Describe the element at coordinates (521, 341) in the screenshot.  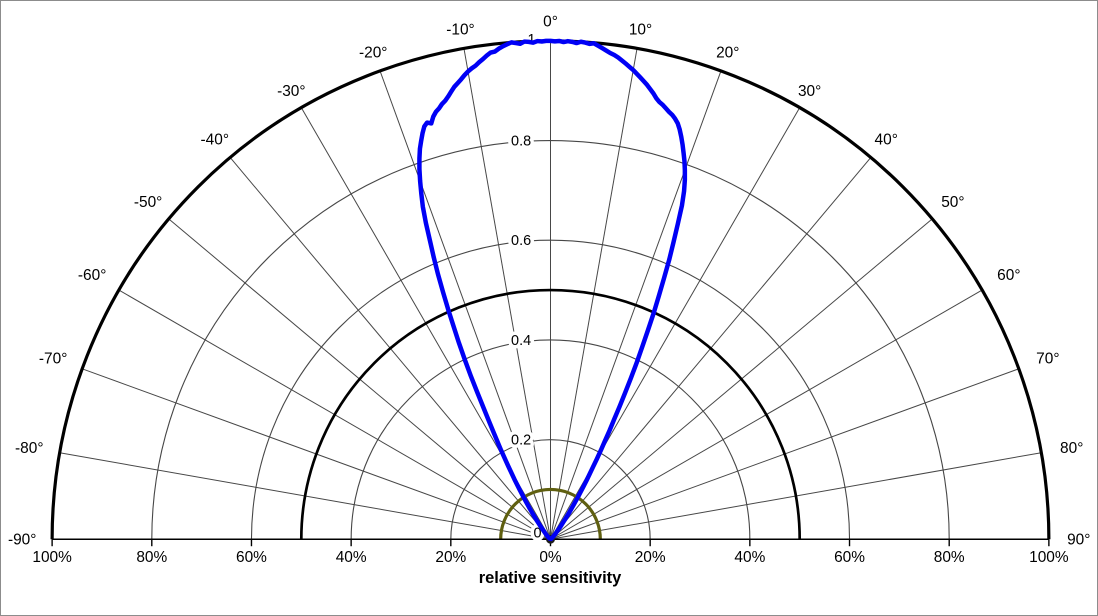
I see `radial-label-0.4: 0.4` at that location.